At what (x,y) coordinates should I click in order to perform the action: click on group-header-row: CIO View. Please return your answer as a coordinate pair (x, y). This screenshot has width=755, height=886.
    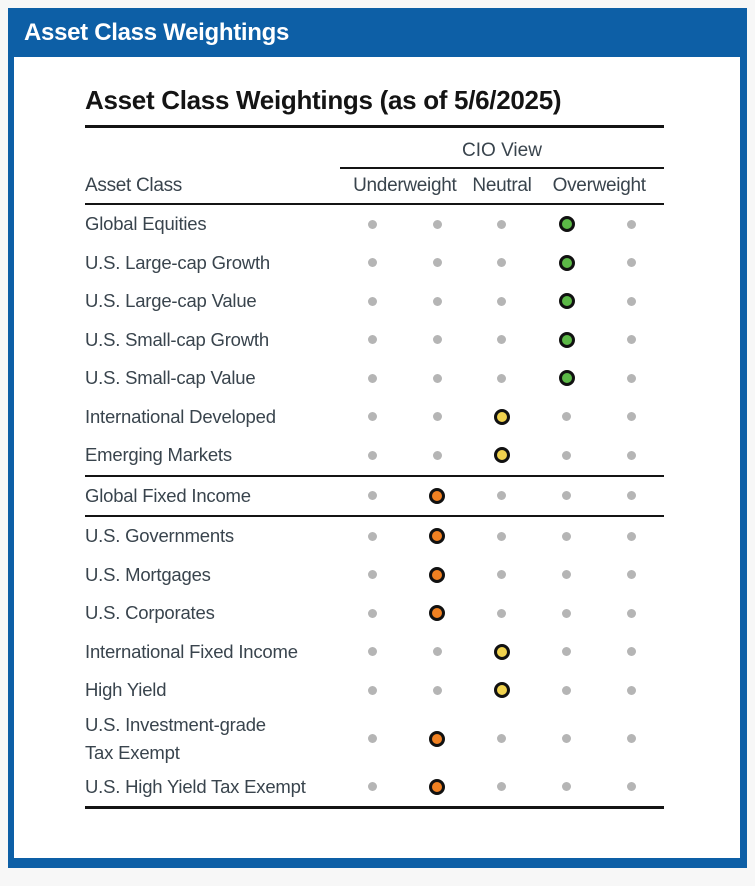
    Looking at the image, I should click on (374, 154).